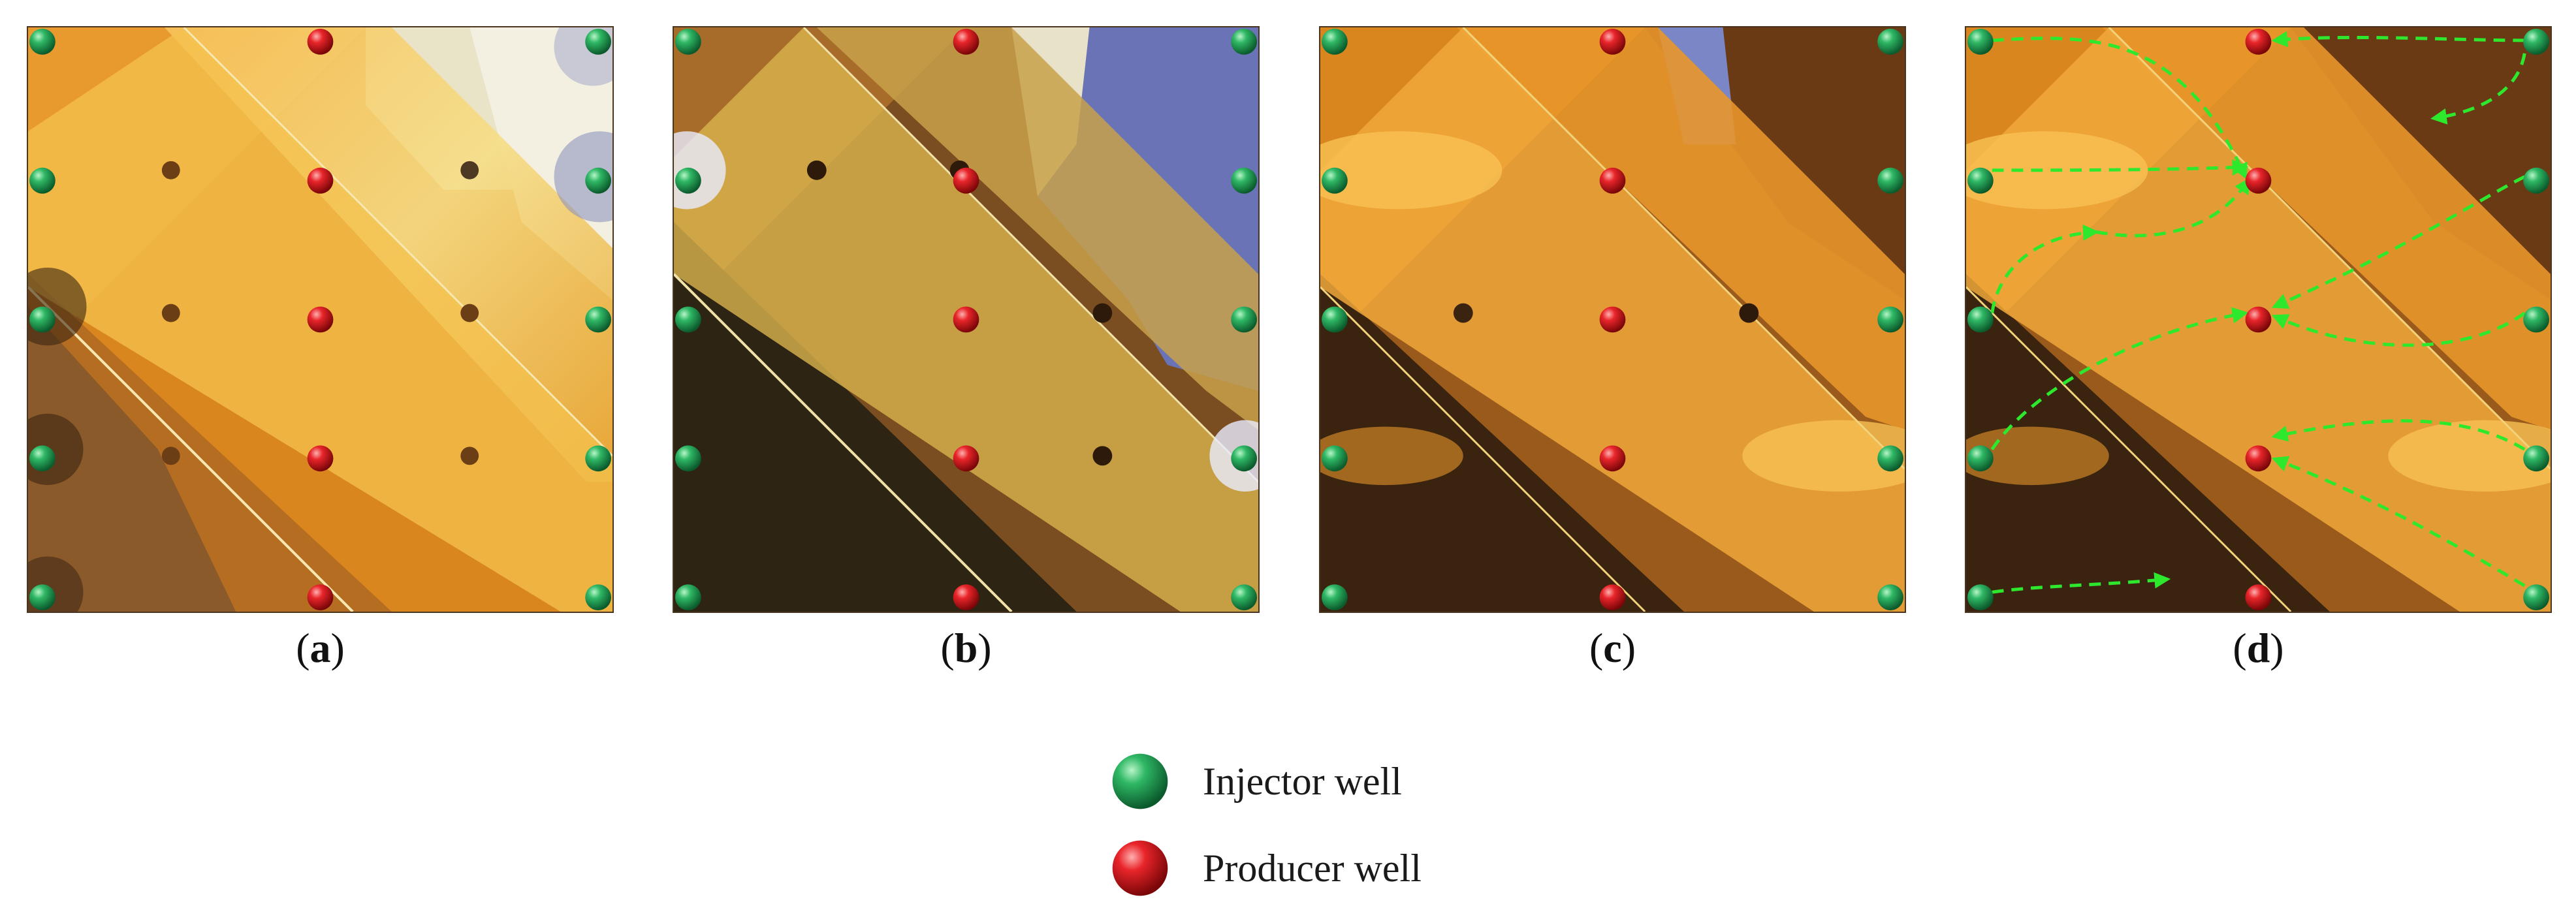 The width and height of the screenshot is (2576, 923). What do you see at coordinates (1313, 868) in the screenshot?
I see `legend-producer-label: Producer well` at bounding box center [1313, 868].